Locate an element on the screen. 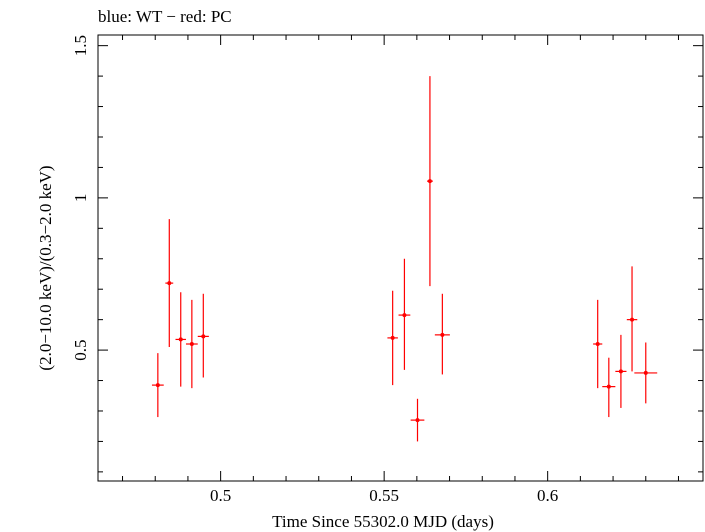  x-tick-label: 0.55 is located at coordinates (384, 495).